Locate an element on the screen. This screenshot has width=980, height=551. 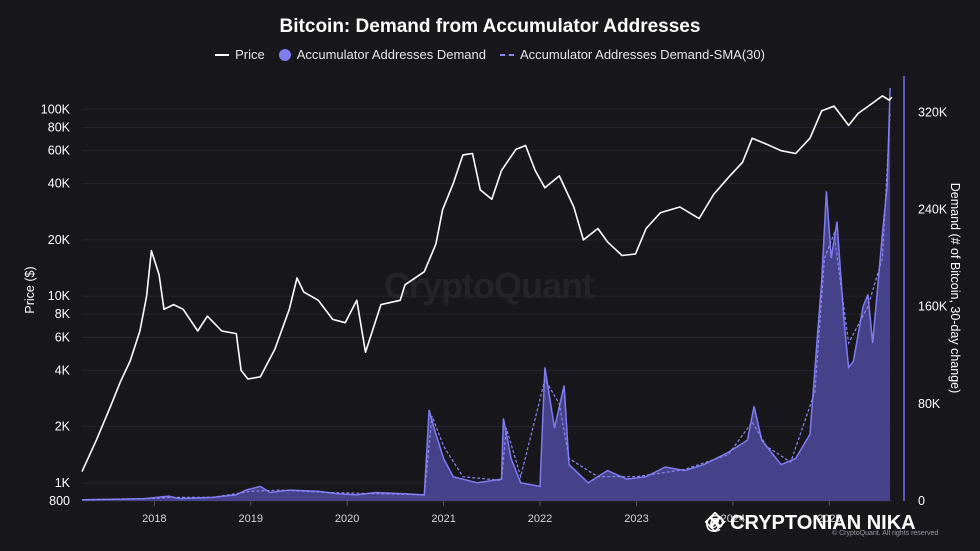
brand-overlay-text: @ CRYPTONIAN NIKA is located at coordinates (810, 523).